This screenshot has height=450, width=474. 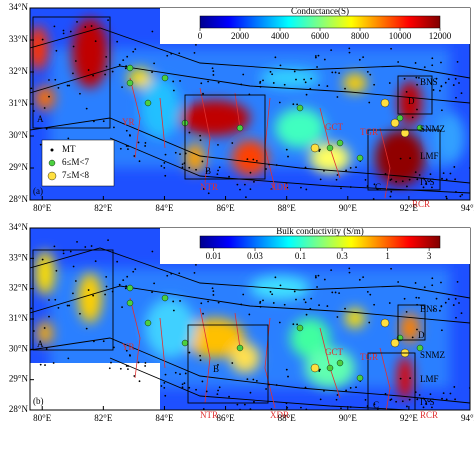 What do you see at coordinates (214, 256) in the screenshot?
I see `colorbar-tick-label: 0.01` at bounding box center [214, 256].